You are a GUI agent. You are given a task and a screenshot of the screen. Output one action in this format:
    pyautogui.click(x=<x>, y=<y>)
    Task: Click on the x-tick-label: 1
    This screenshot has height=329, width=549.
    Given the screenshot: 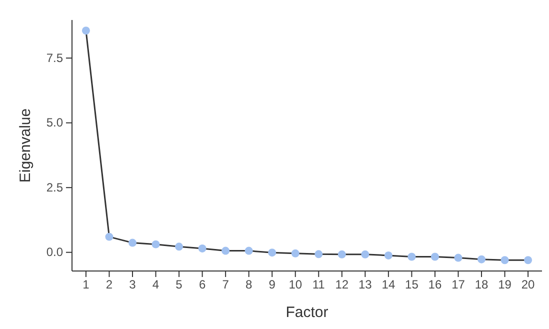 What is the action you would take?
    pyautogui.click(x=86, y=285)
    